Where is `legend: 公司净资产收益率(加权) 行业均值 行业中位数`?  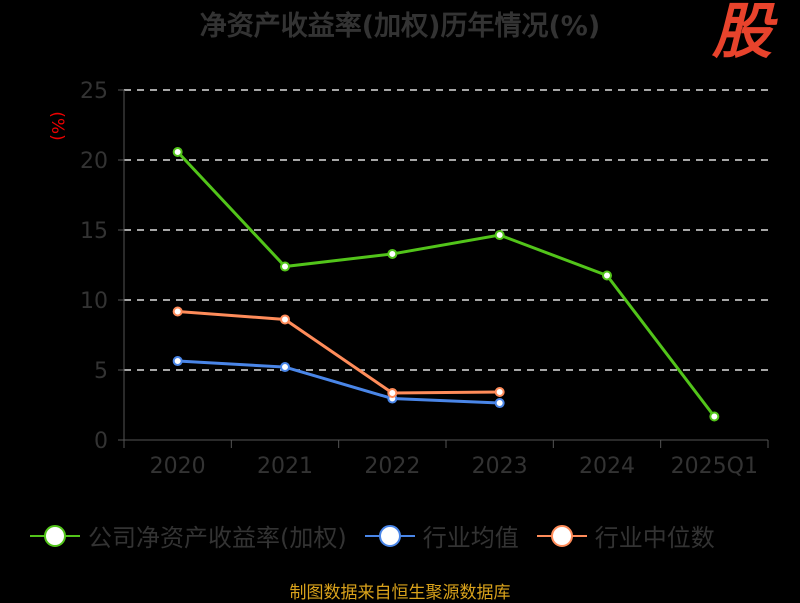 legend: 公司净资产收益率(加权) 行业均值 行业中位数 is located at coordinates (381, 535).